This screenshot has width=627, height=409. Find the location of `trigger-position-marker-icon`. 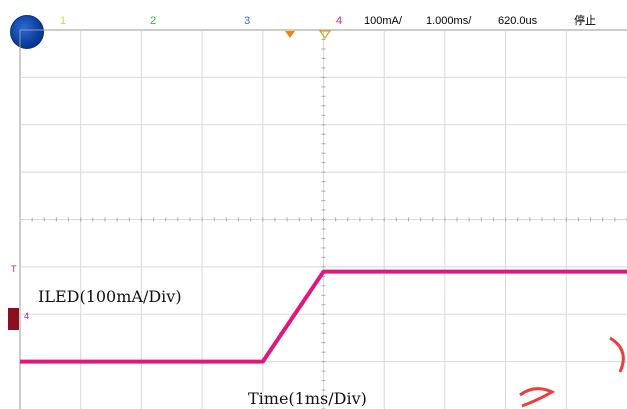

trigger-position-marker-icon is located at coordinates (290, 34).